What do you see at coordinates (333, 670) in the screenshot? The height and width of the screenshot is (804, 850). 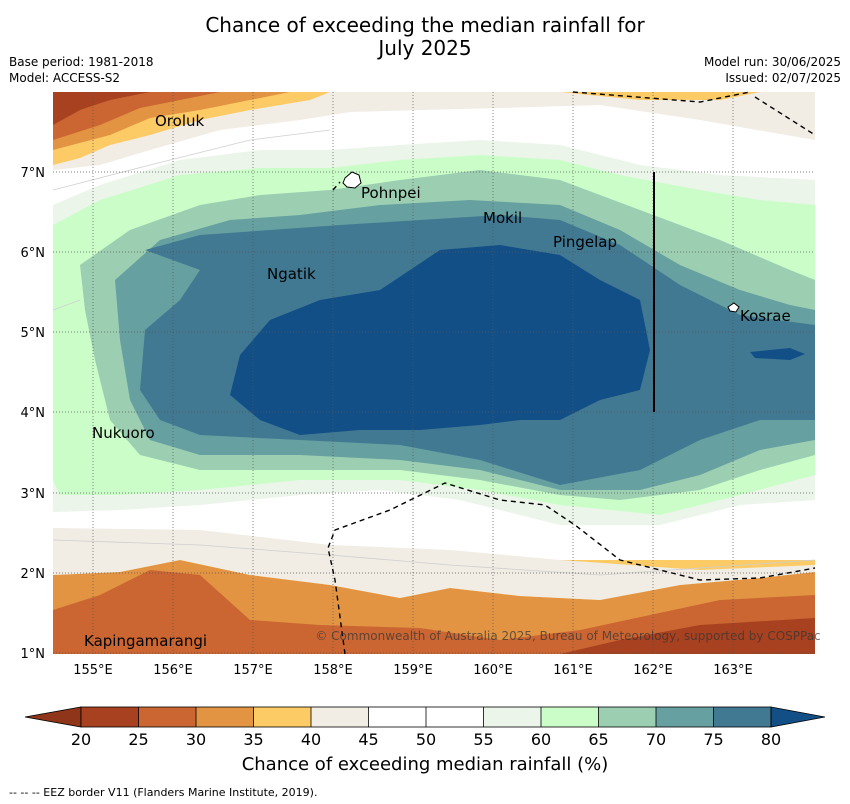 I see `lon-label: 158°E` at bounding box center [333, 670].